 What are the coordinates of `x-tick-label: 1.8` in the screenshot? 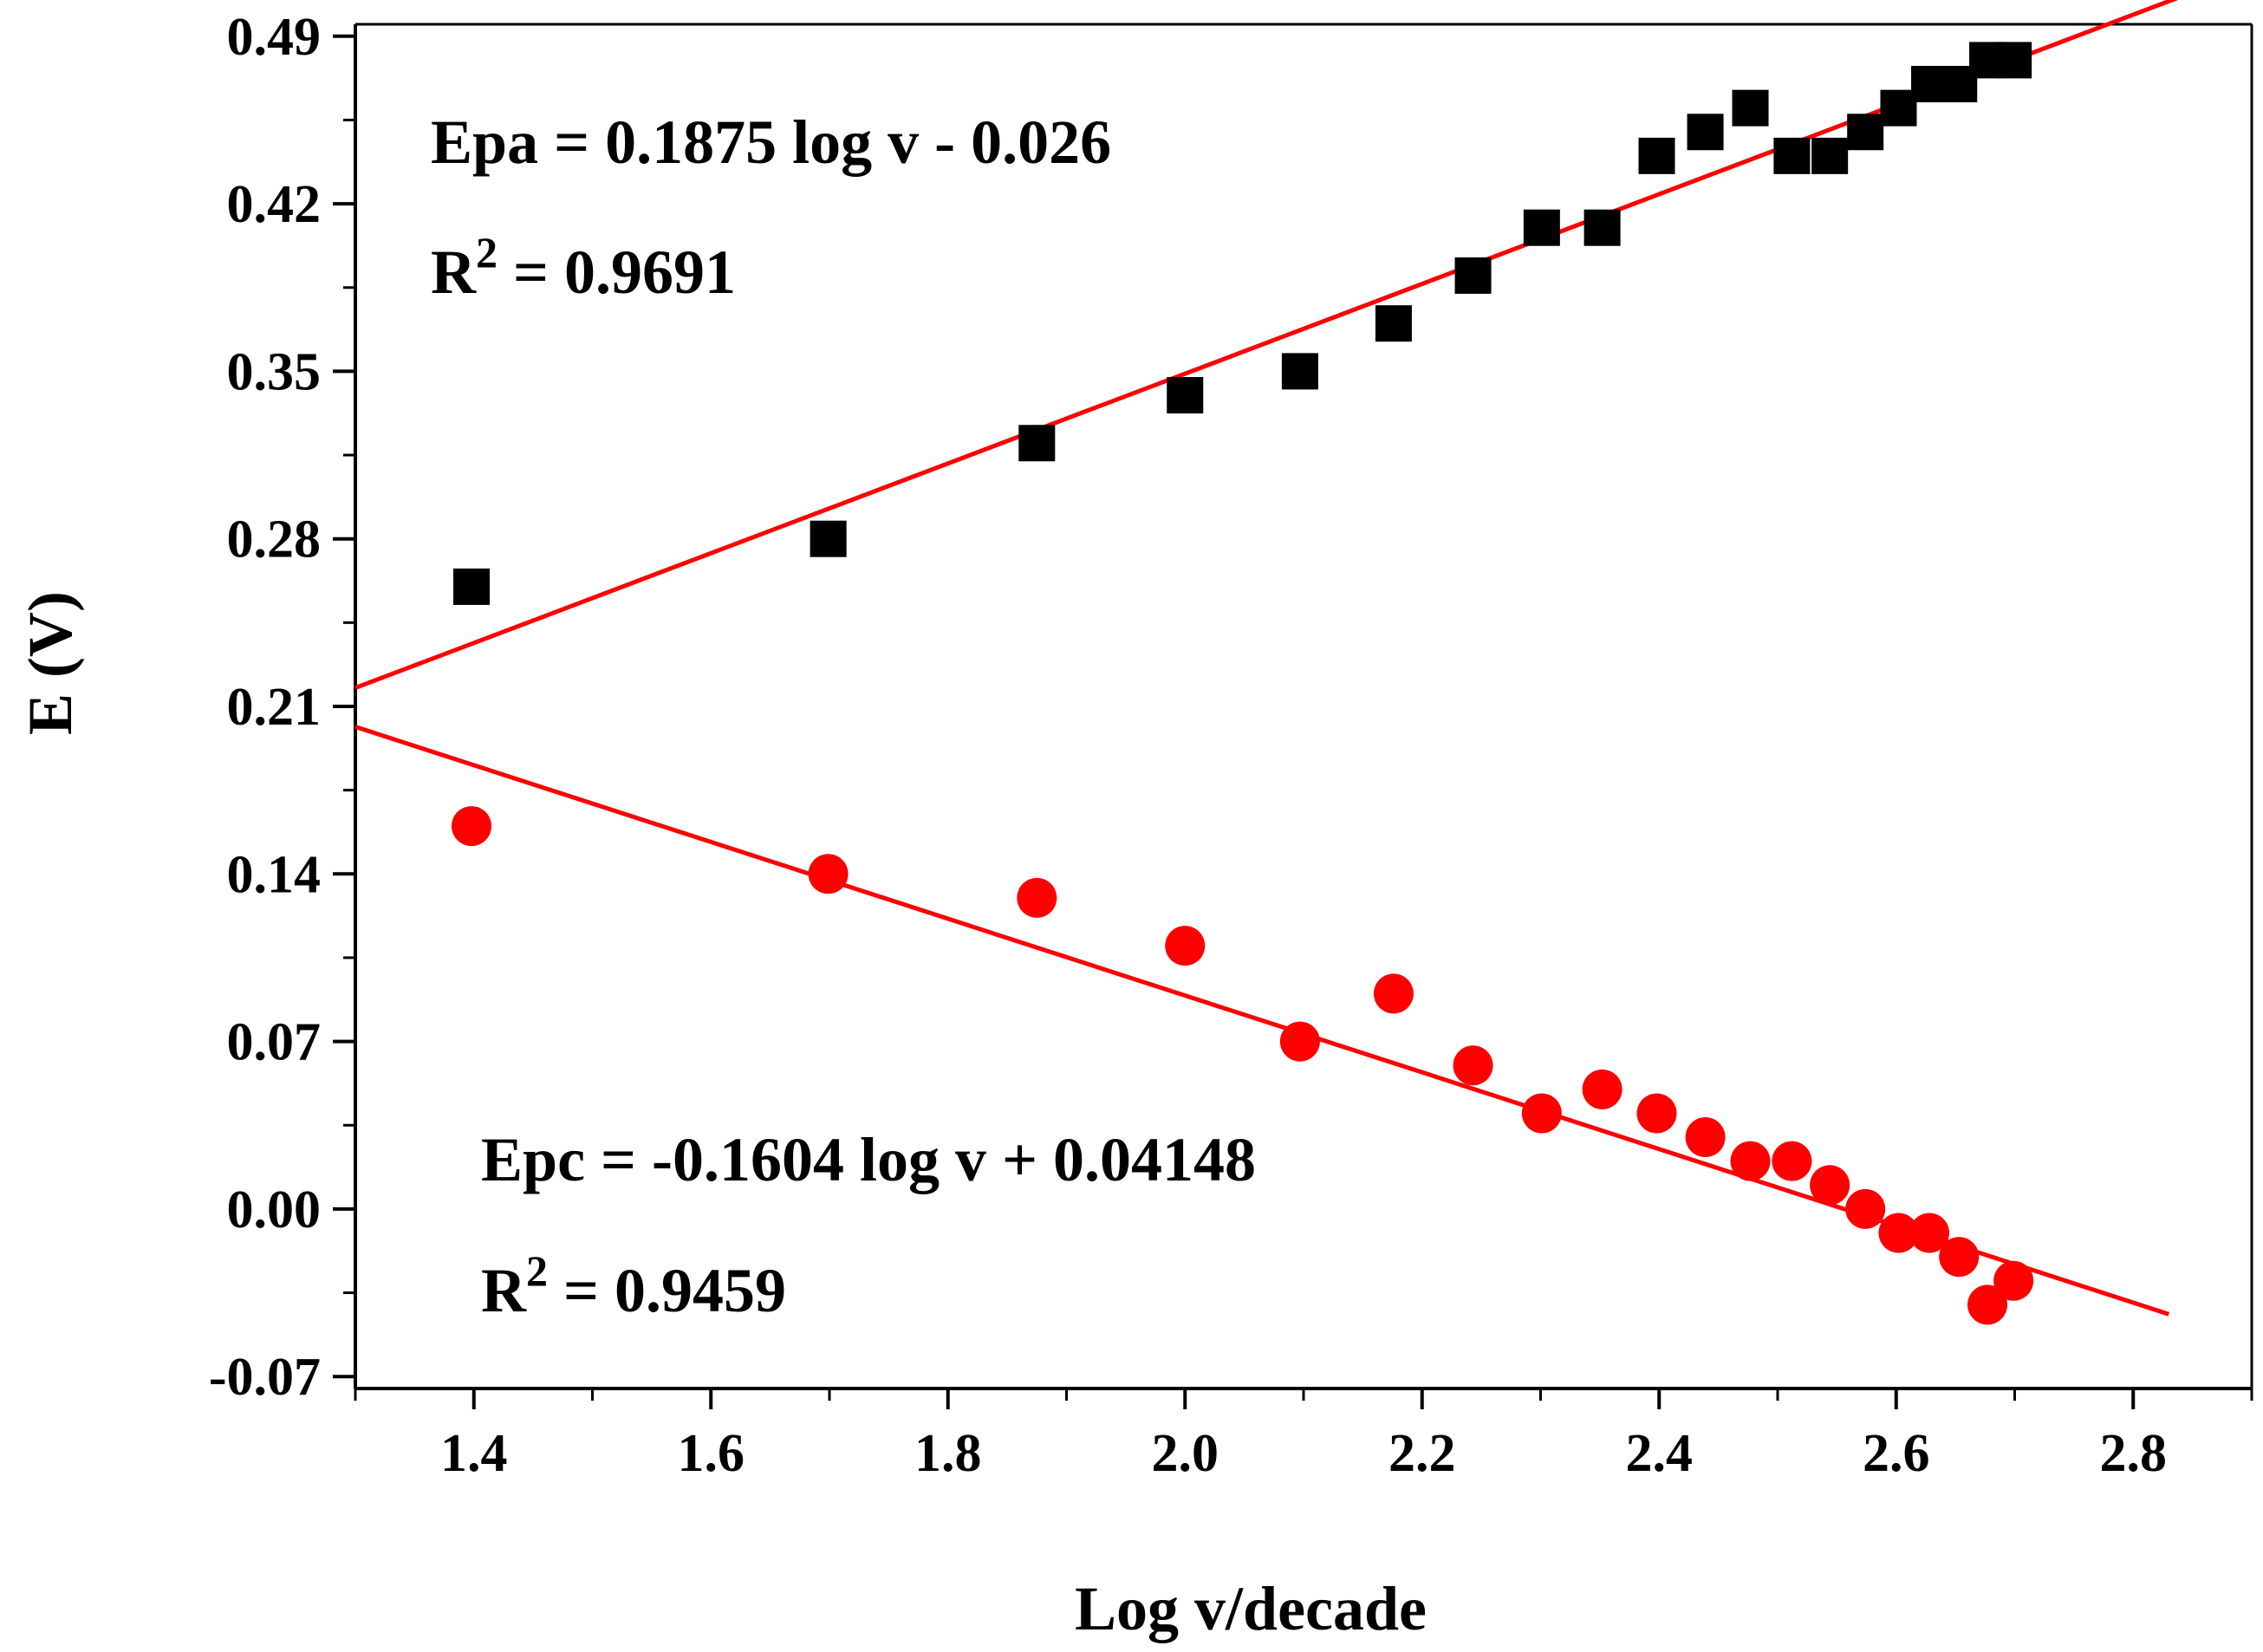 It's located at (948, 1453).